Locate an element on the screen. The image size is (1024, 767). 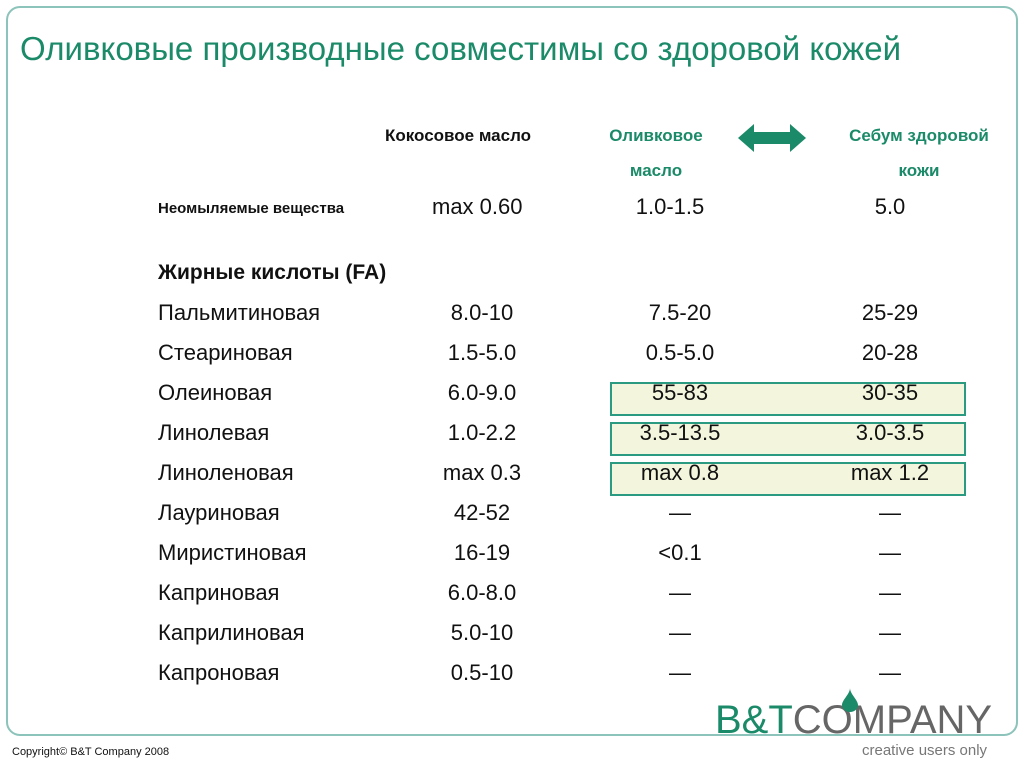
row-olive: max 0.8 is located at coordinates (680, 472).